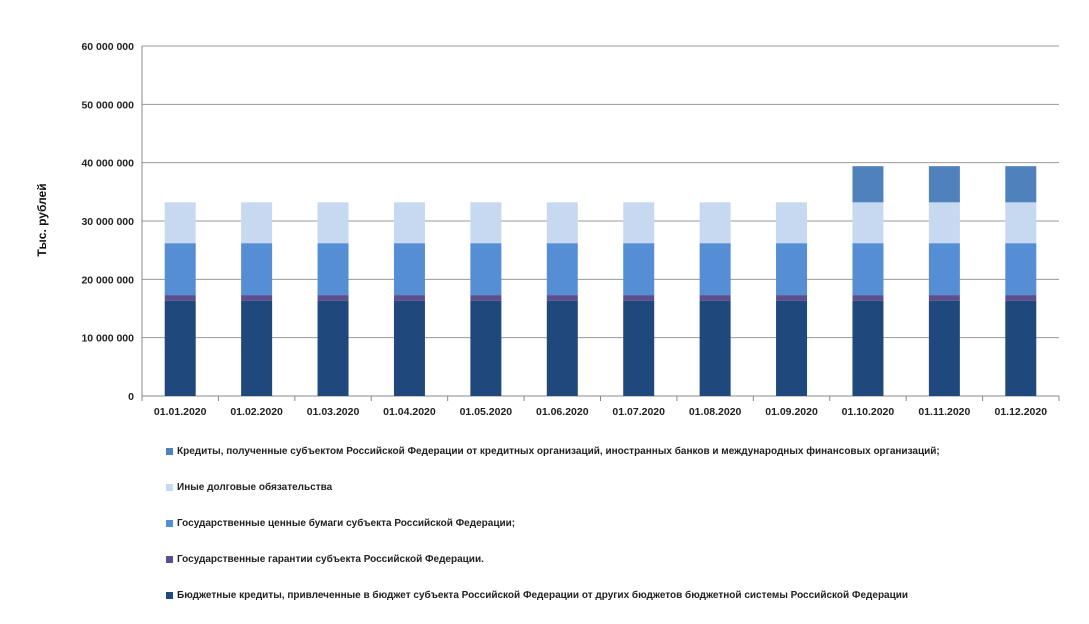  Describe the element at coordinates (562, 412) in the screenshot. I see `x-tick-label: 01.06.2020` at that location.